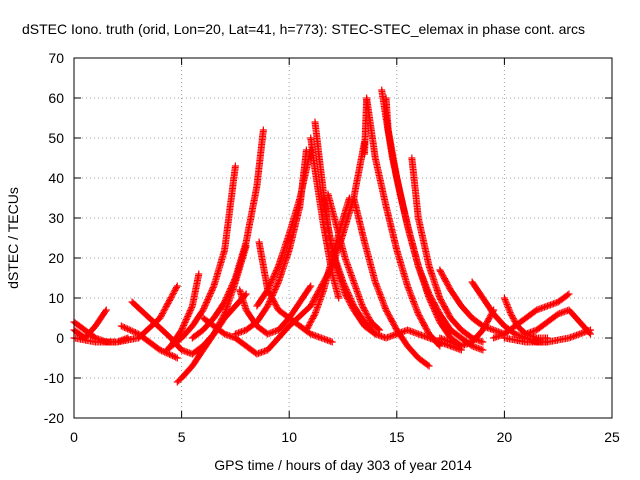  Describe the element at coordinates (54, 418) in the screenshot. I see `y-tick-label: -20` at that location.